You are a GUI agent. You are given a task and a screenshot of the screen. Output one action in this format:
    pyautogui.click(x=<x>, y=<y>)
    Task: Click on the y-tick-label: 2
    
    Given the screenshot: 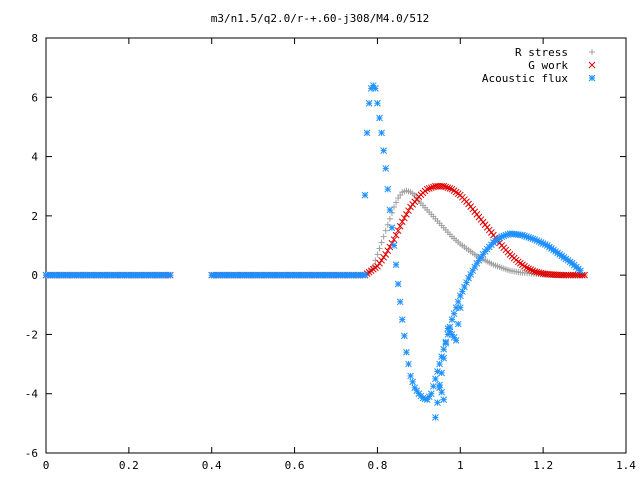 What is the action you would take?
    pyautogui.click(x=34, y=216)
    